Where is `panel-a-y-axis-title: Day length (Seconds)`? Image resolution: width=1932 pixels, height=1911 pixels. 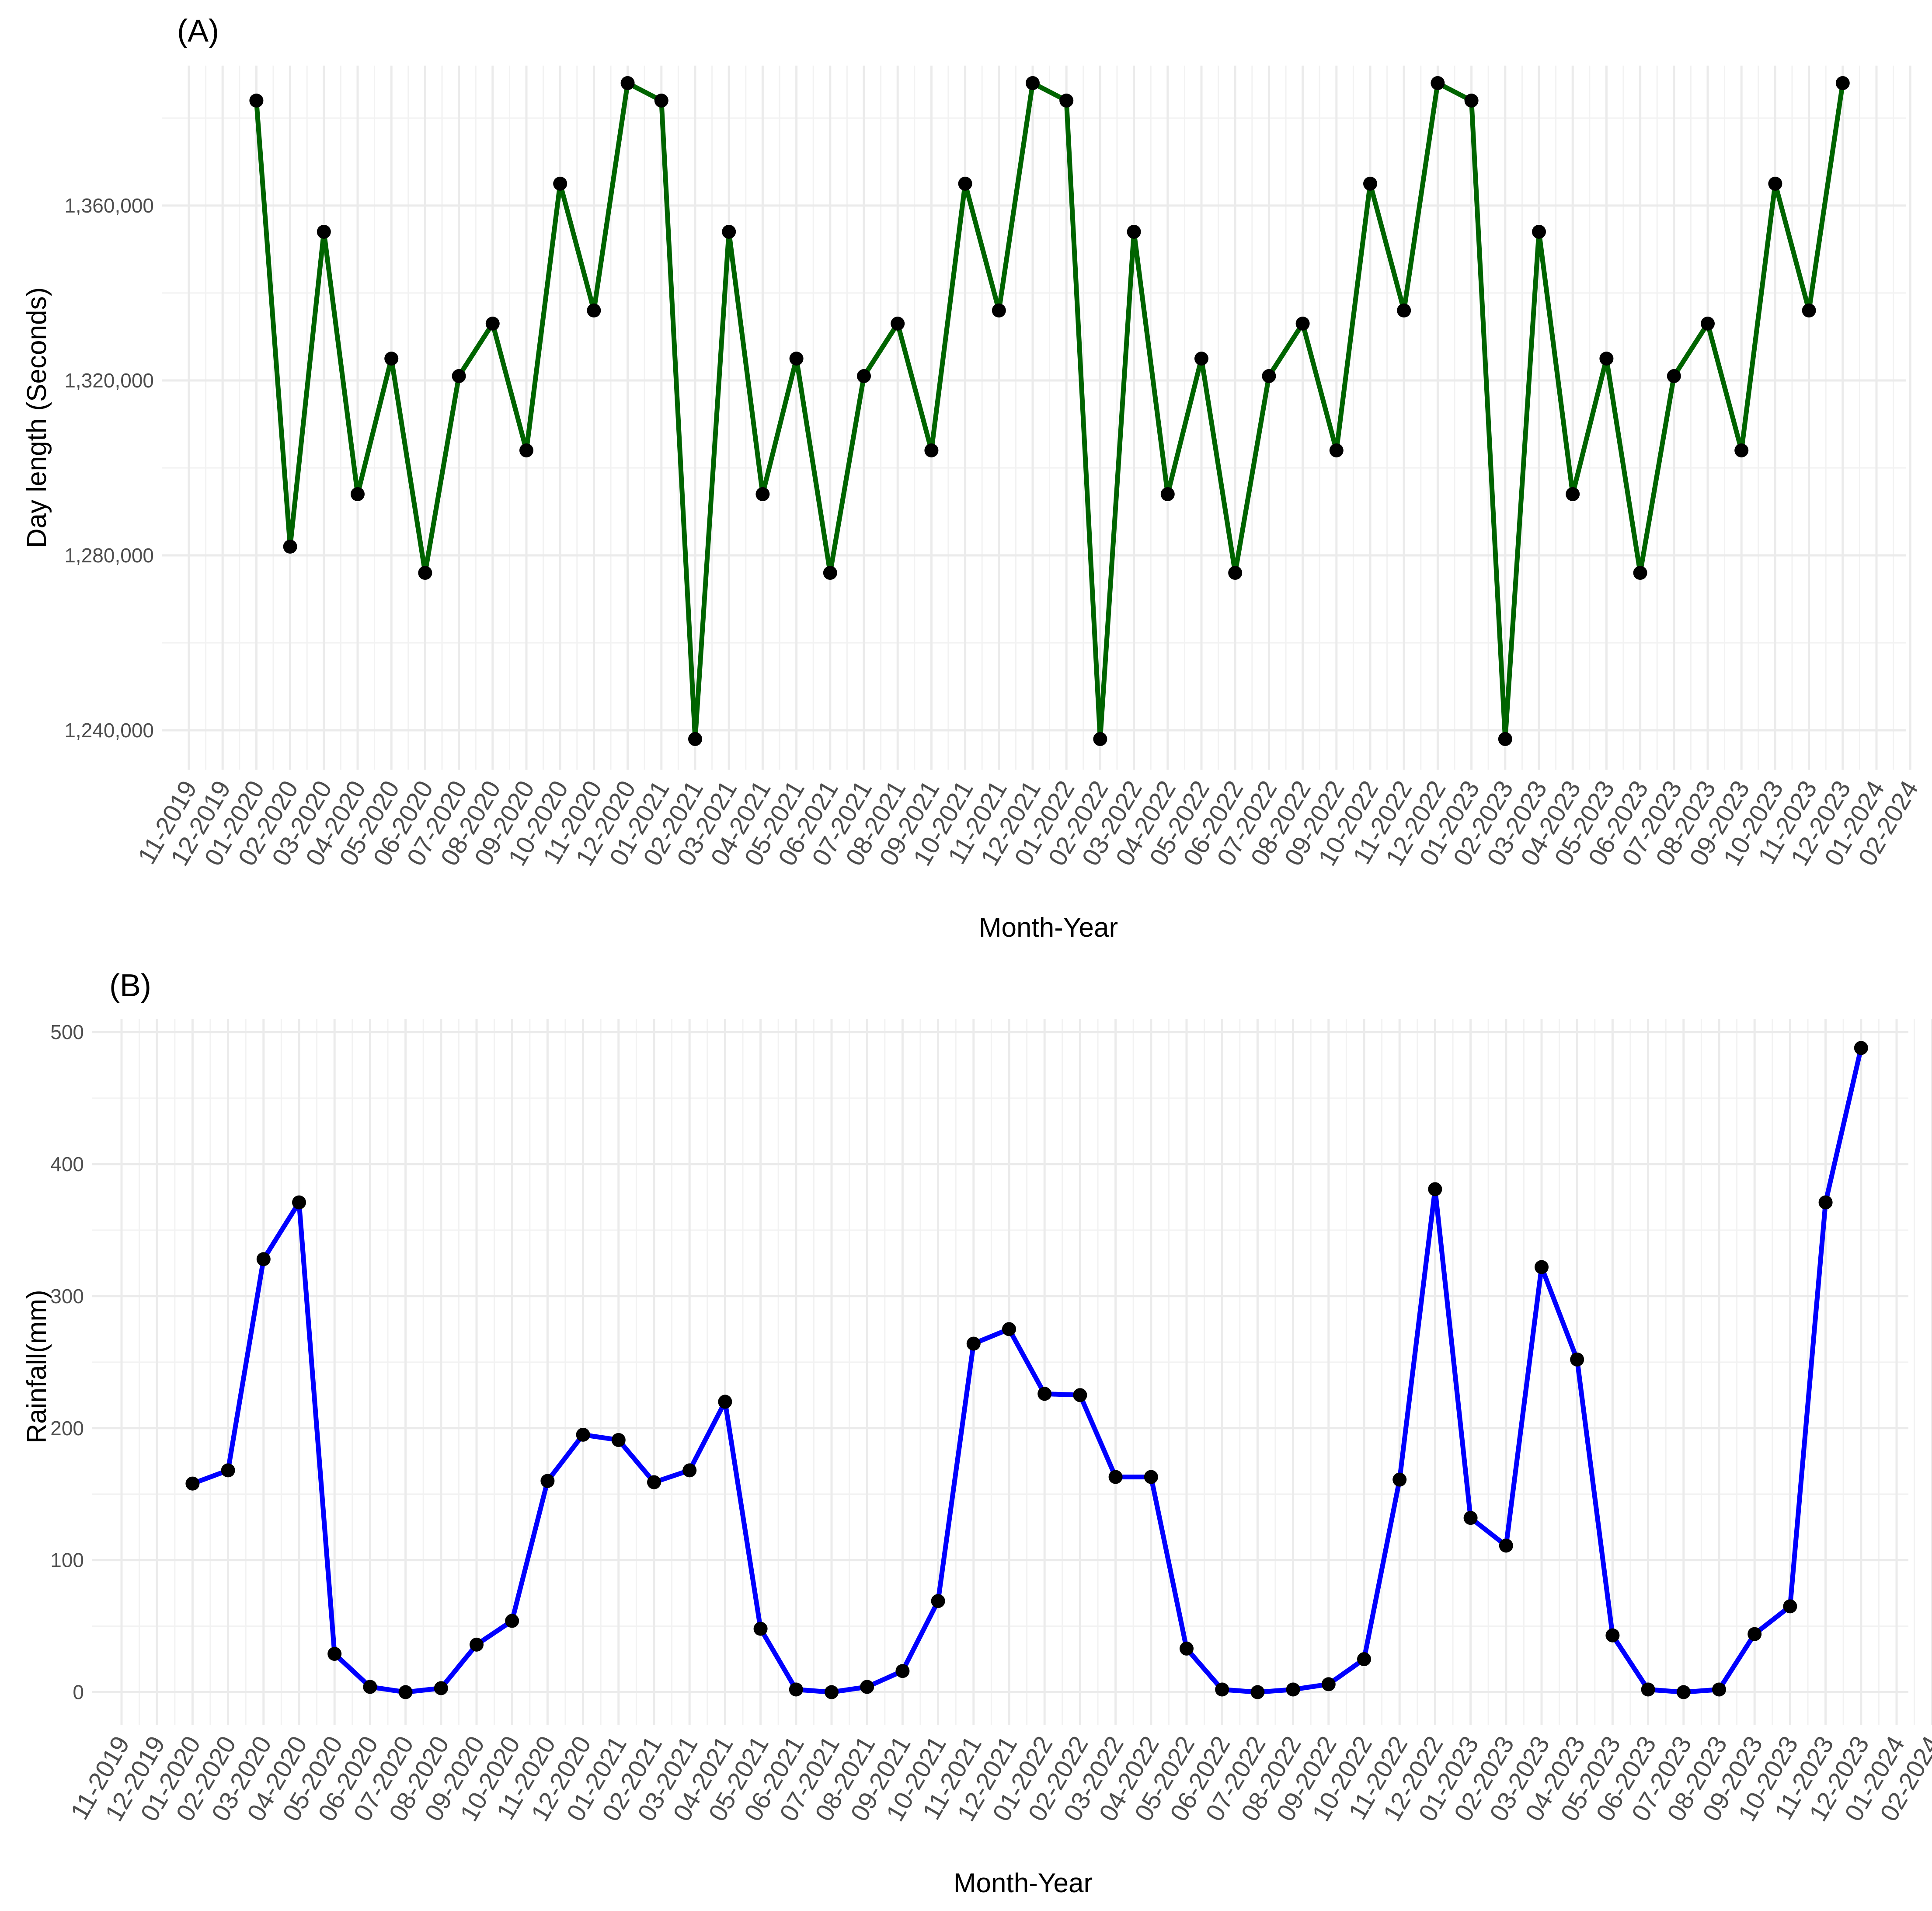
panel-a-y-axis-title: Day length (Seconds) is located at coordinates (37, 417).